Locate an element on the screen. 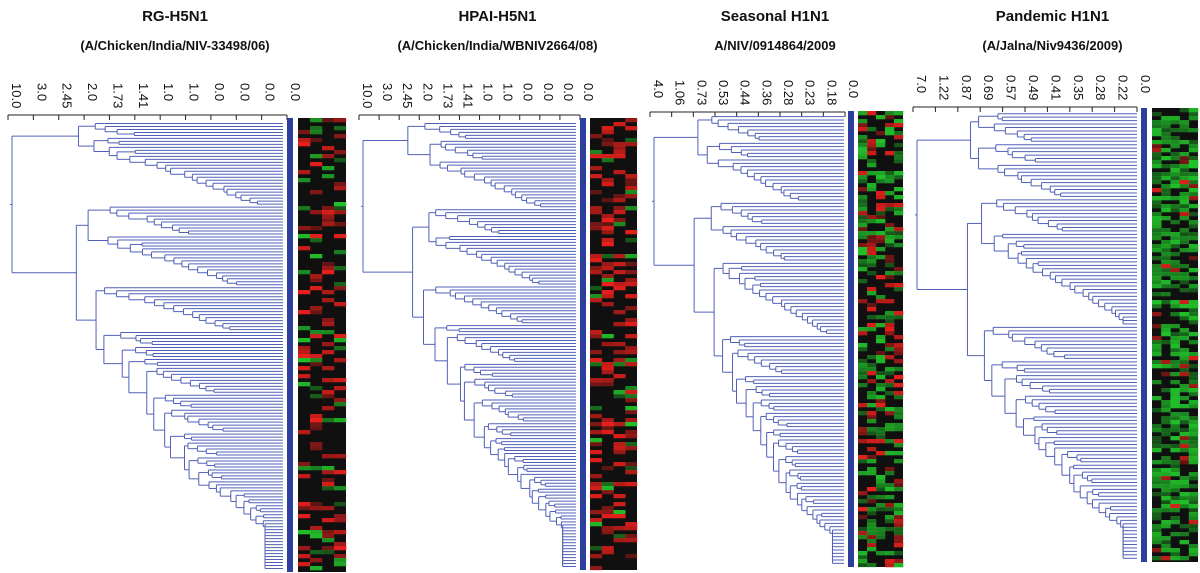 The height and width of the screenshot is (573, 1200). axis-tick: 0.69 is located at coordinates (987, 93).